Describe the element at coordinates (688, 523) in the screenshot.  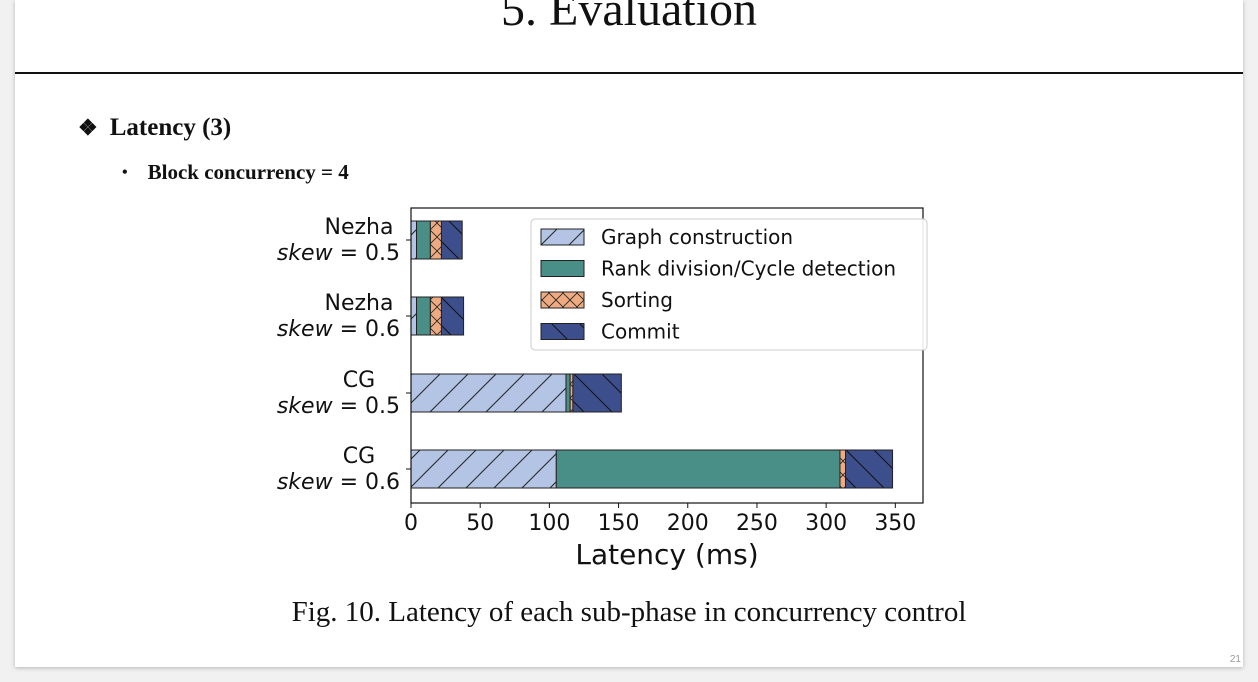
I see `x-tick-label-4: 200` at that location.